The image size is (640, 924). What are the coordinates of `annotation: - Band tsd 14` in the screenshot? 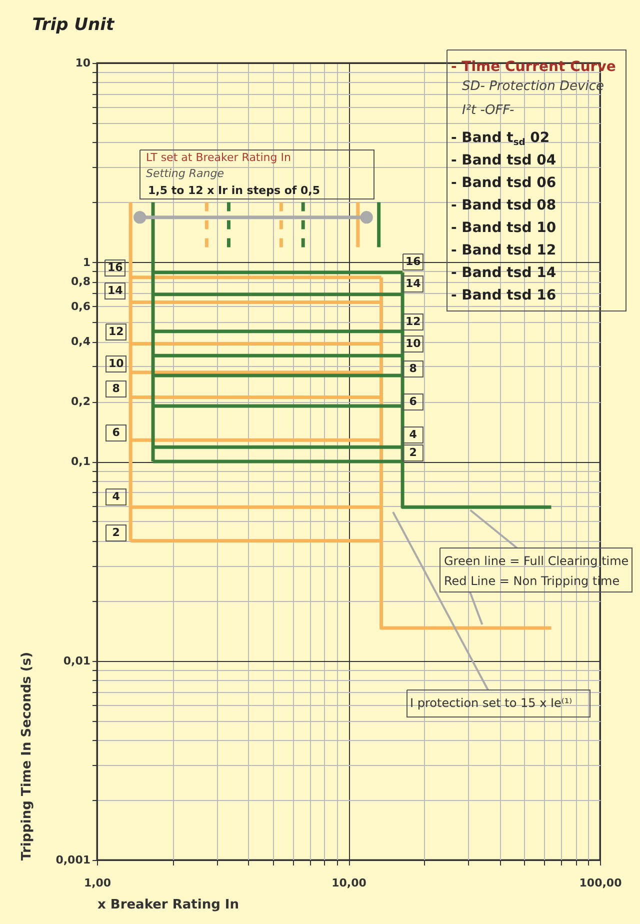 It's located at (503, 273).